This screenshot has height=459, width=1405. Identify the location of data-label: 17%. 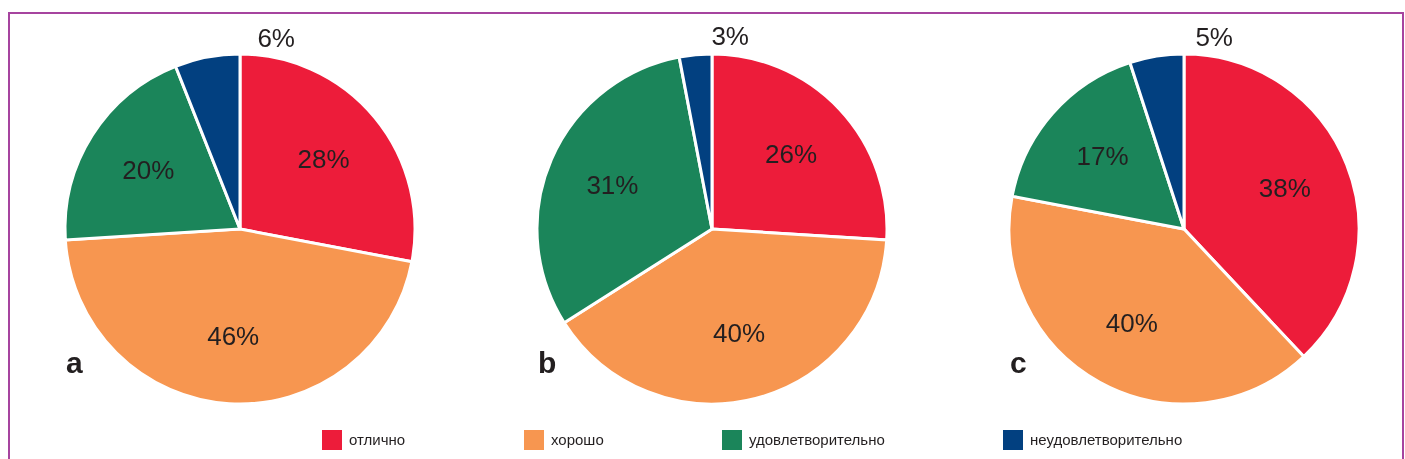
(1102, 156).